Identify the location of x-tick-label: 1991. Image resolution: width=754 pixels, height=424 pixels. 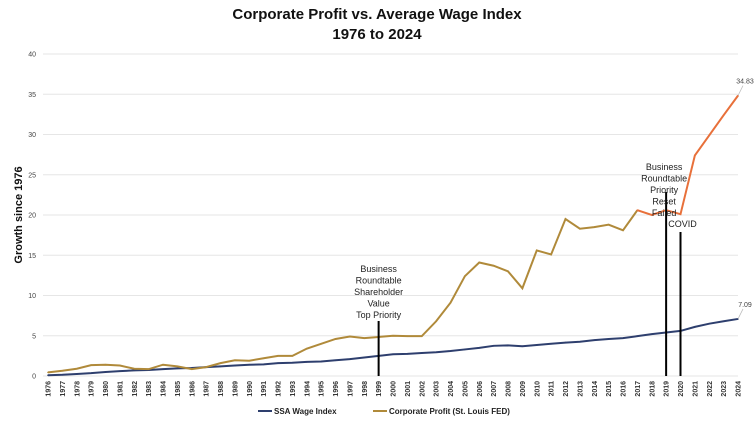
(264, 389).